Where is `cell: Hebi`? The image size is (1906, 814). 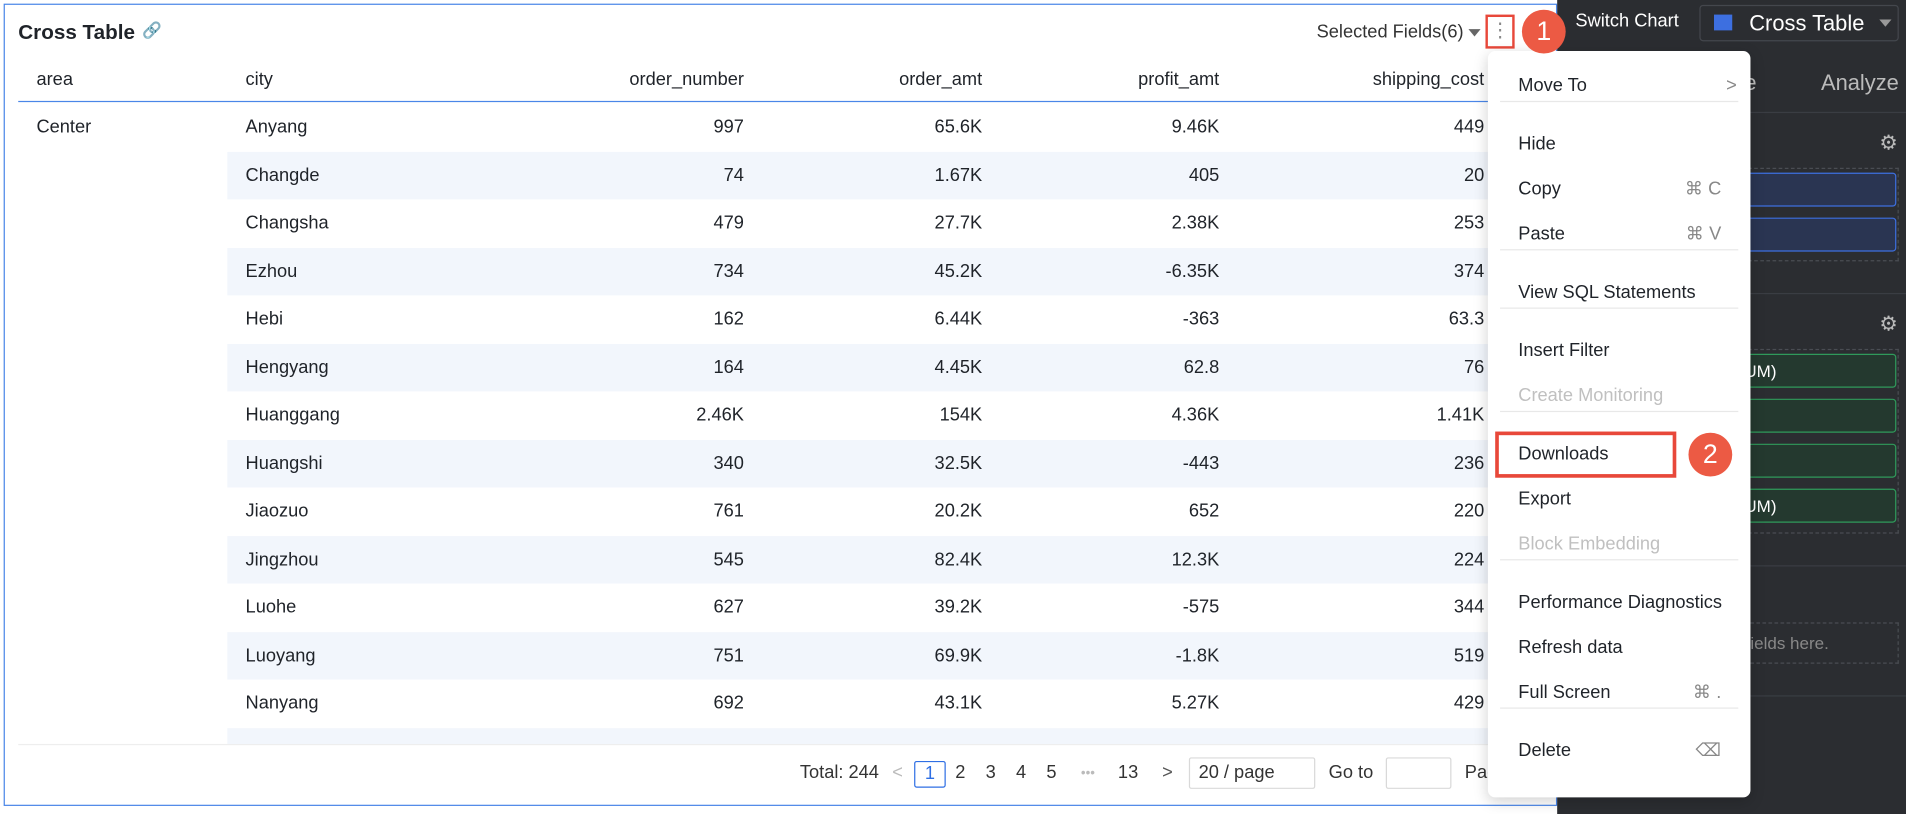
cell: Hebi is located at coordinates (264, 319).